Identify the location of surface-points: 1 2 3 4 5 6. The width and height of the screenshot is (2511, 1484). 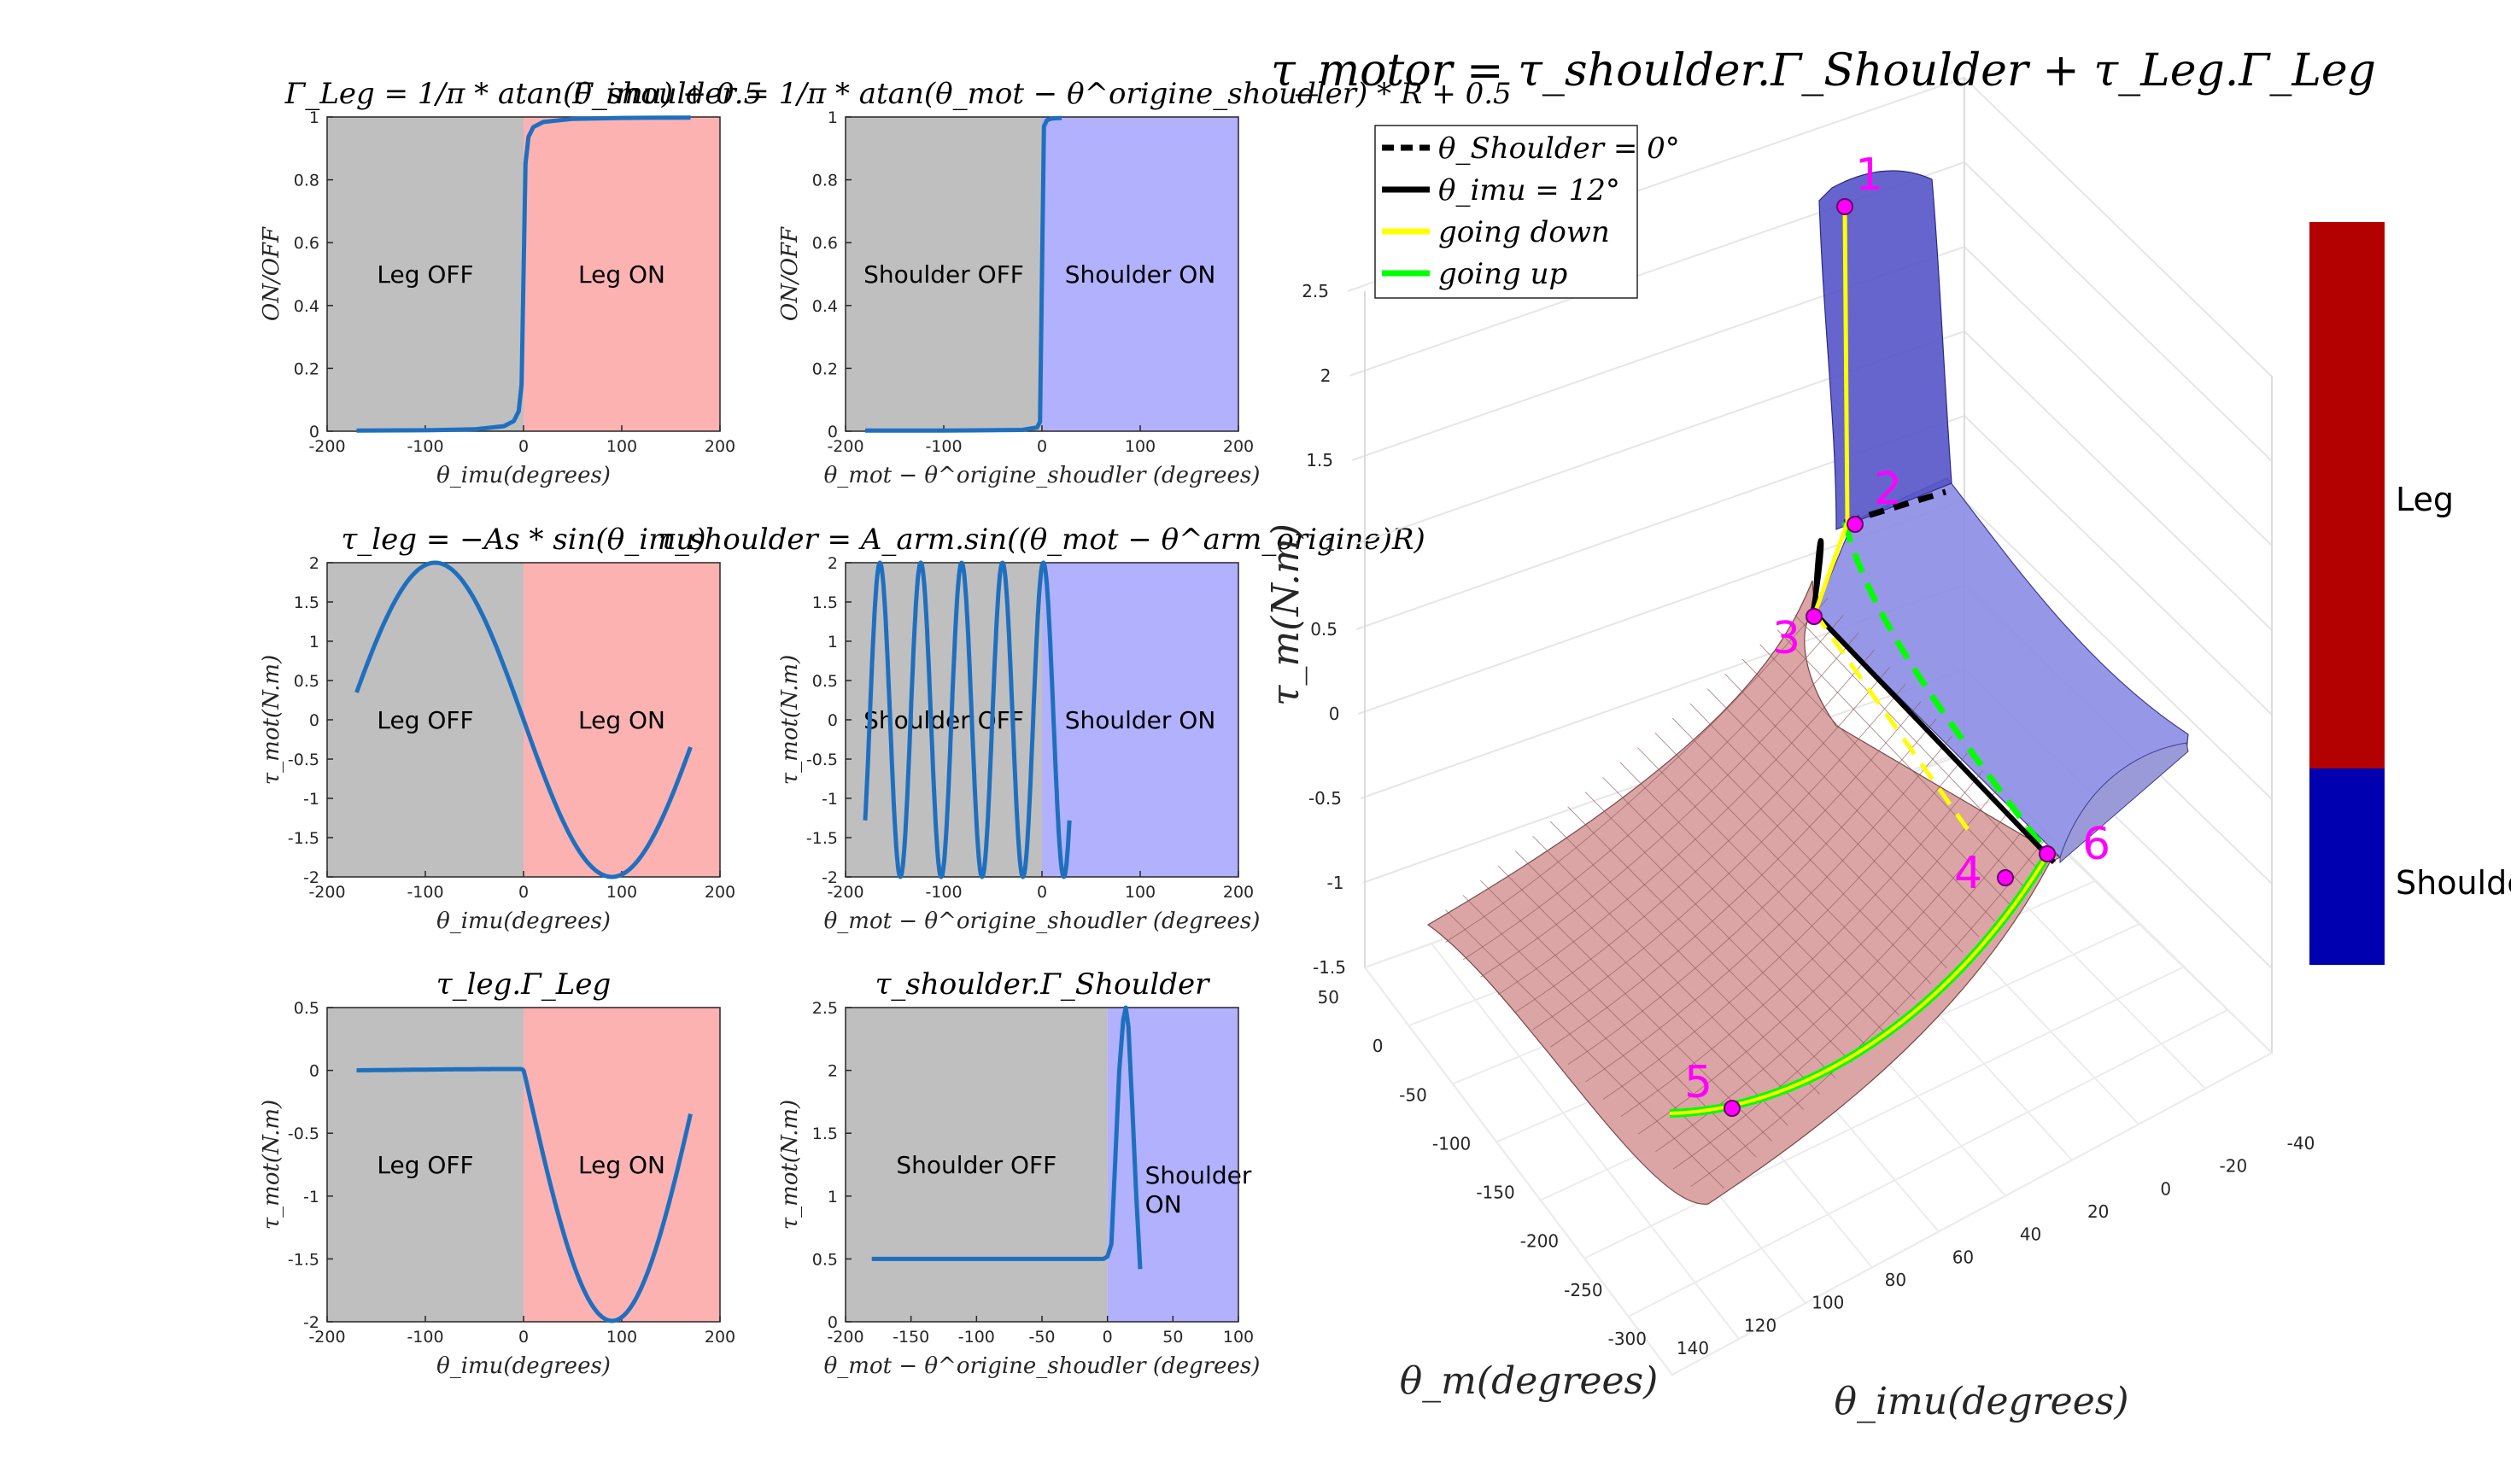
(1897, 633).